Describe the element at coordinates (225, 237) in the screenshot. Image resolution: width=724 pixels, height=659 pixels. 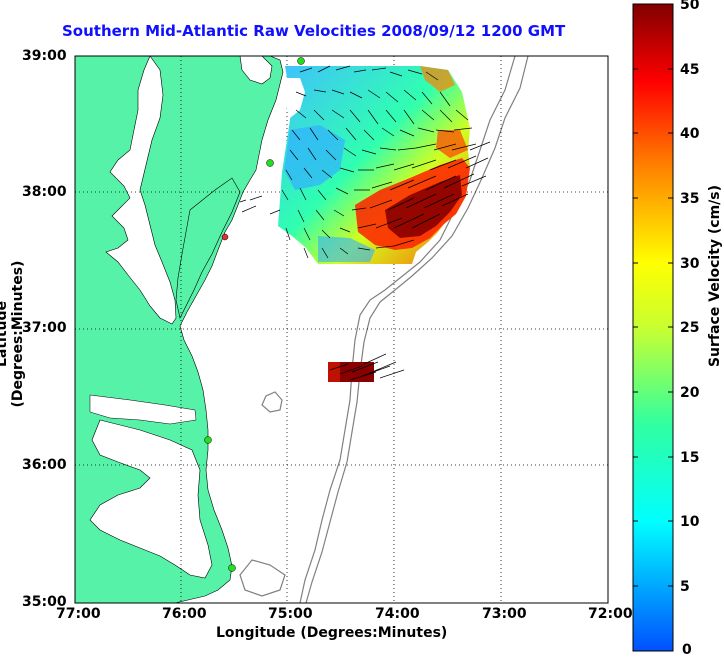
I see `radar-site-inactive` at that location.